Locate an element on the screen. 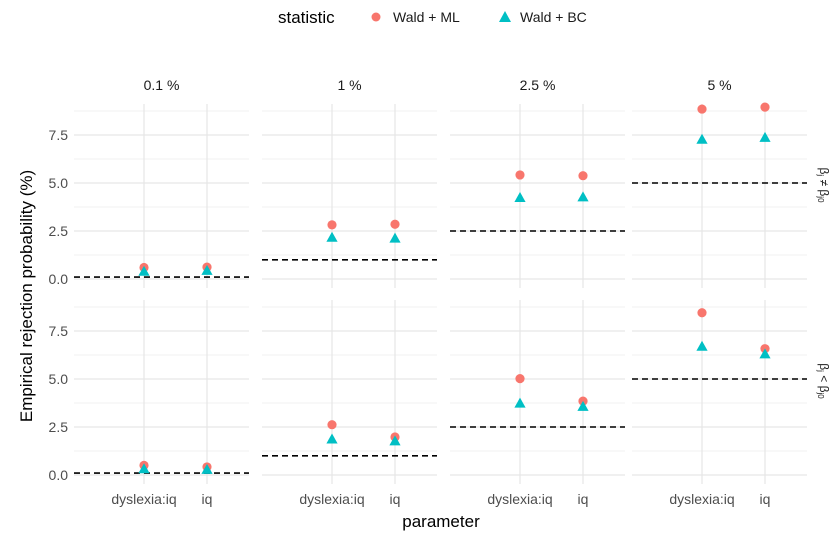 The width and height of the screenshot is (839, 534). column-strip-label: 1 % is located at coordinates (349, 85).